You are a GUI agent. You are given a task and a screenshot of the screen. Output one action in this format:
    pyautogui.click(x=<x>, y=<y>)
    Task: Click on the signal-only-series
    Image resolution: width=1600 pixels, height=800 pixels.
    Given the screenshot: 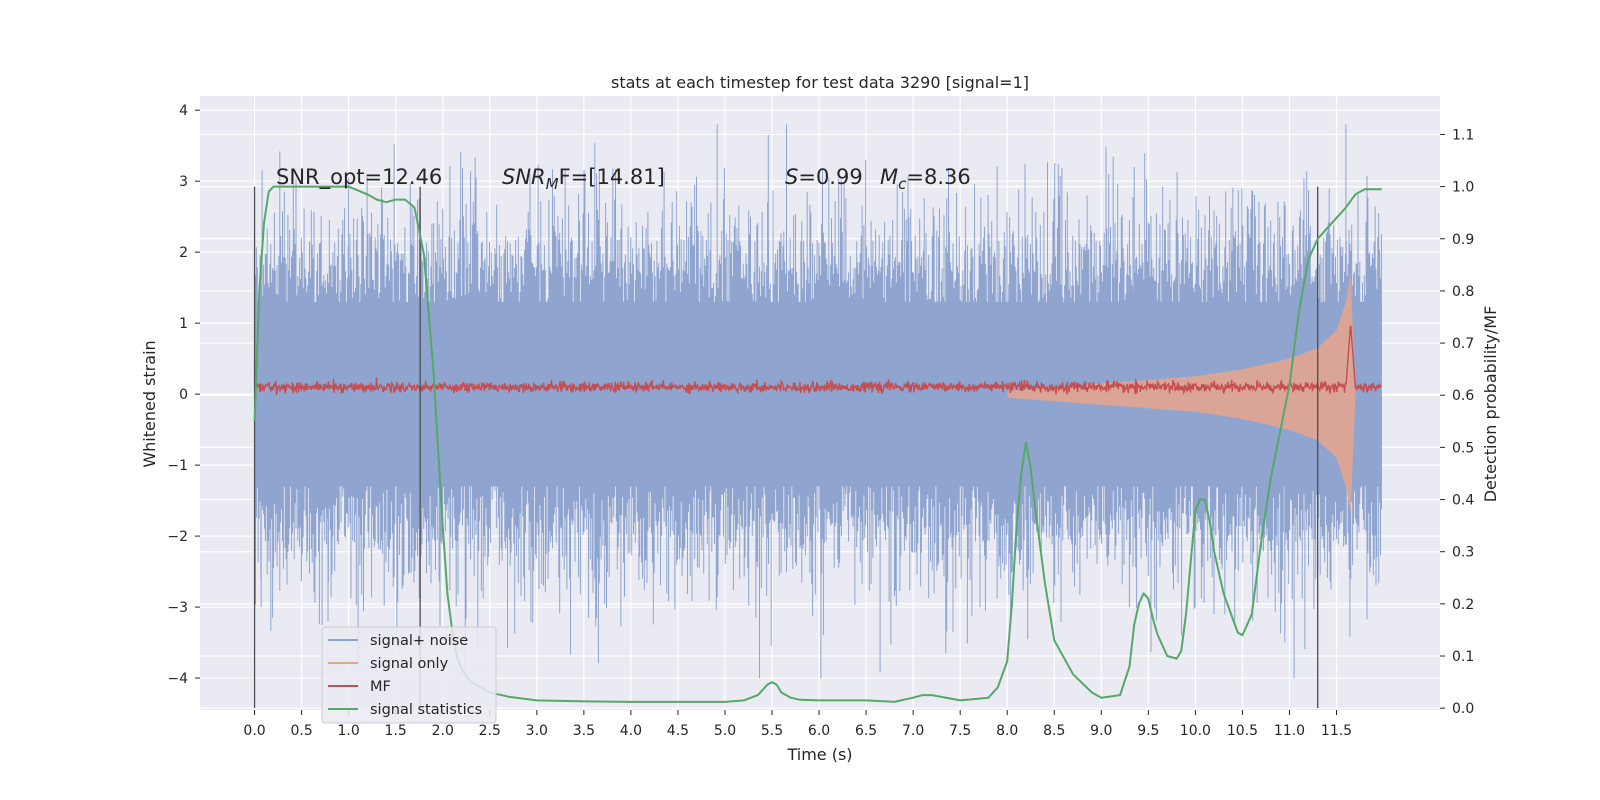 What is the action you would take?
    pyautogui.click(x=1181, y=394)
    